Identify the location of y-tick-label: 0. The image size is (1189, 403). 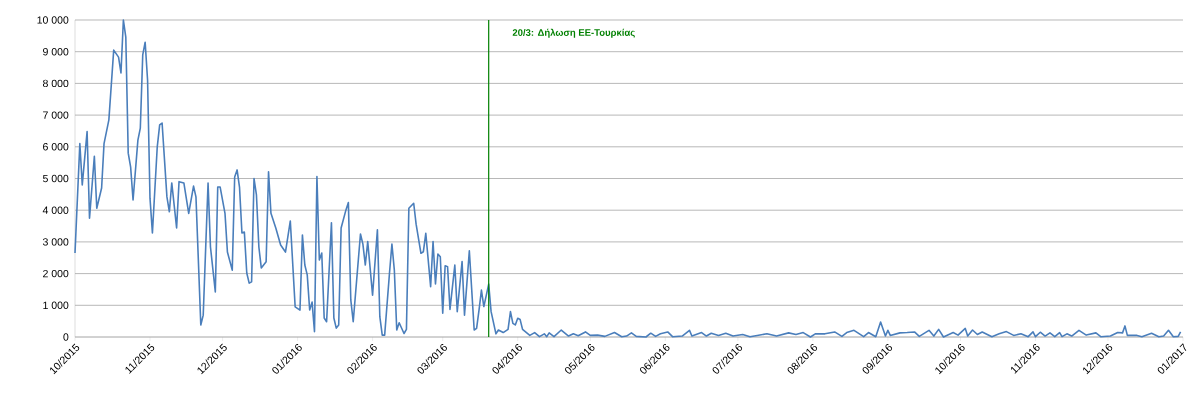
(66, 337).